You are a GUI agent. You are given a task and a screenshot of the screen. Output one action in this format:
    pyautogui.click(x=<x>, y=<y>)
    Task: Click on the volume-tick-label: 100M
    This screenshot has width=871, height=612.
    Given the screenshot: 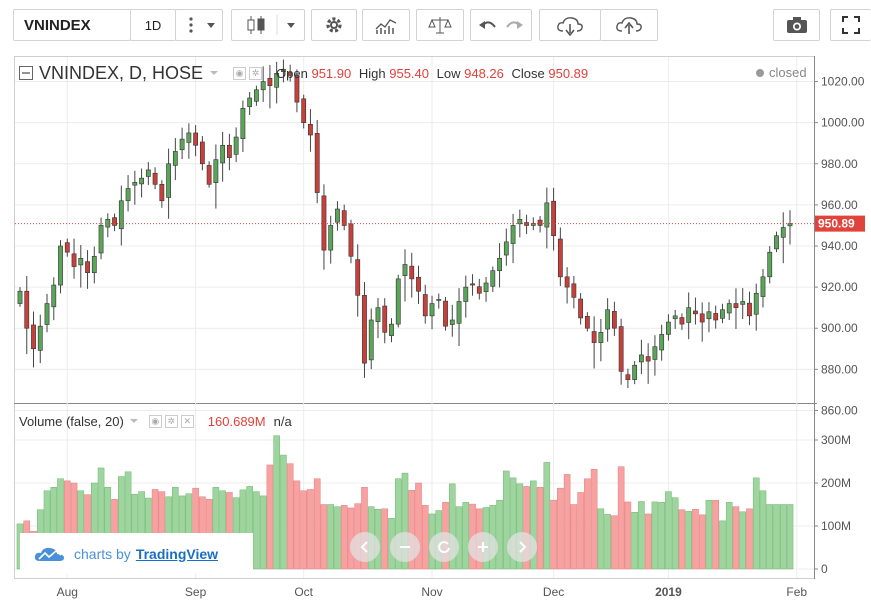 What is the action you would take?
    pyautogui.click(x=836, y=526)
    